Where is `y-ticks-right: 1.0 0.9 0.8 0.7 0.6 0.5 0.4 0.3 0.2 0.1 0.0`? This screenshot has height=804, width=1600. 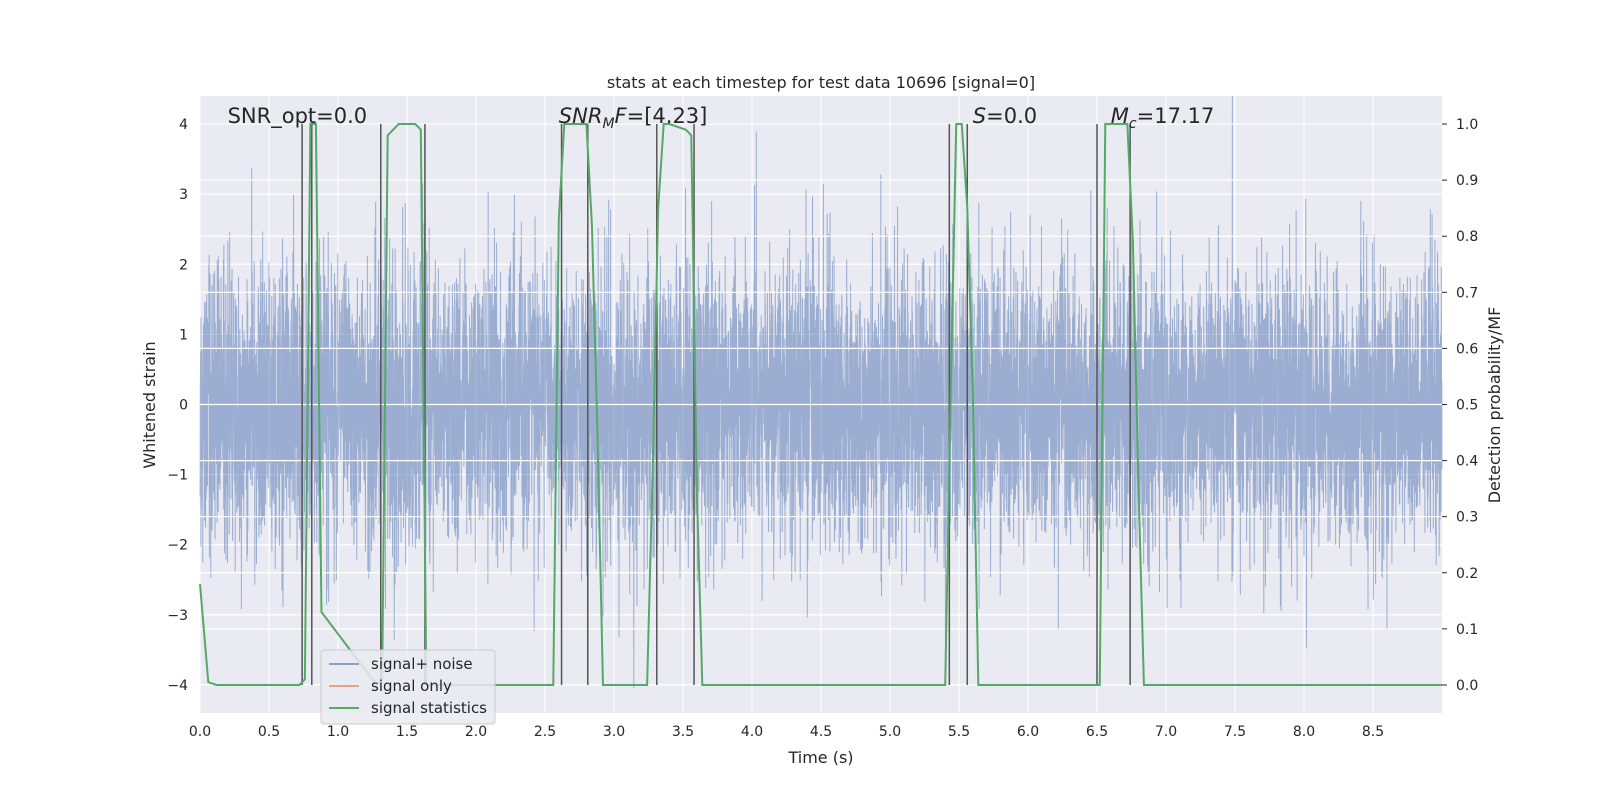 y-ticks-right: 1.0 0.9 0.8 0.7 0.6 0.5 0.4 0.3 0.2 0.1 0.0 is located at coordinates (1467, 405).